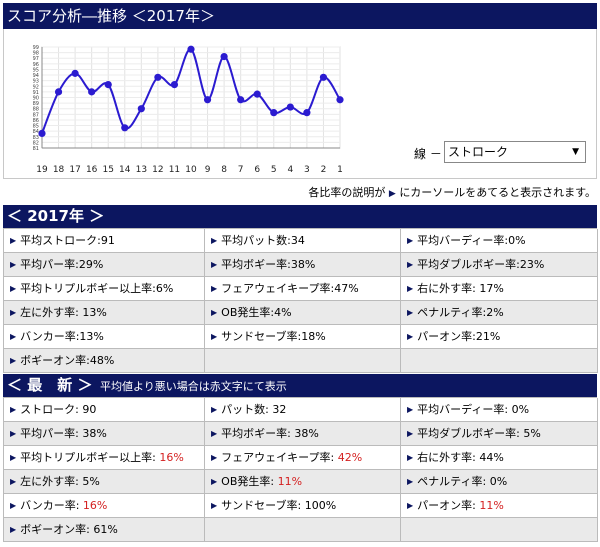  I want to click on stat-cell: ▶ サンドセーブ率: 100%, so click(303, 506).